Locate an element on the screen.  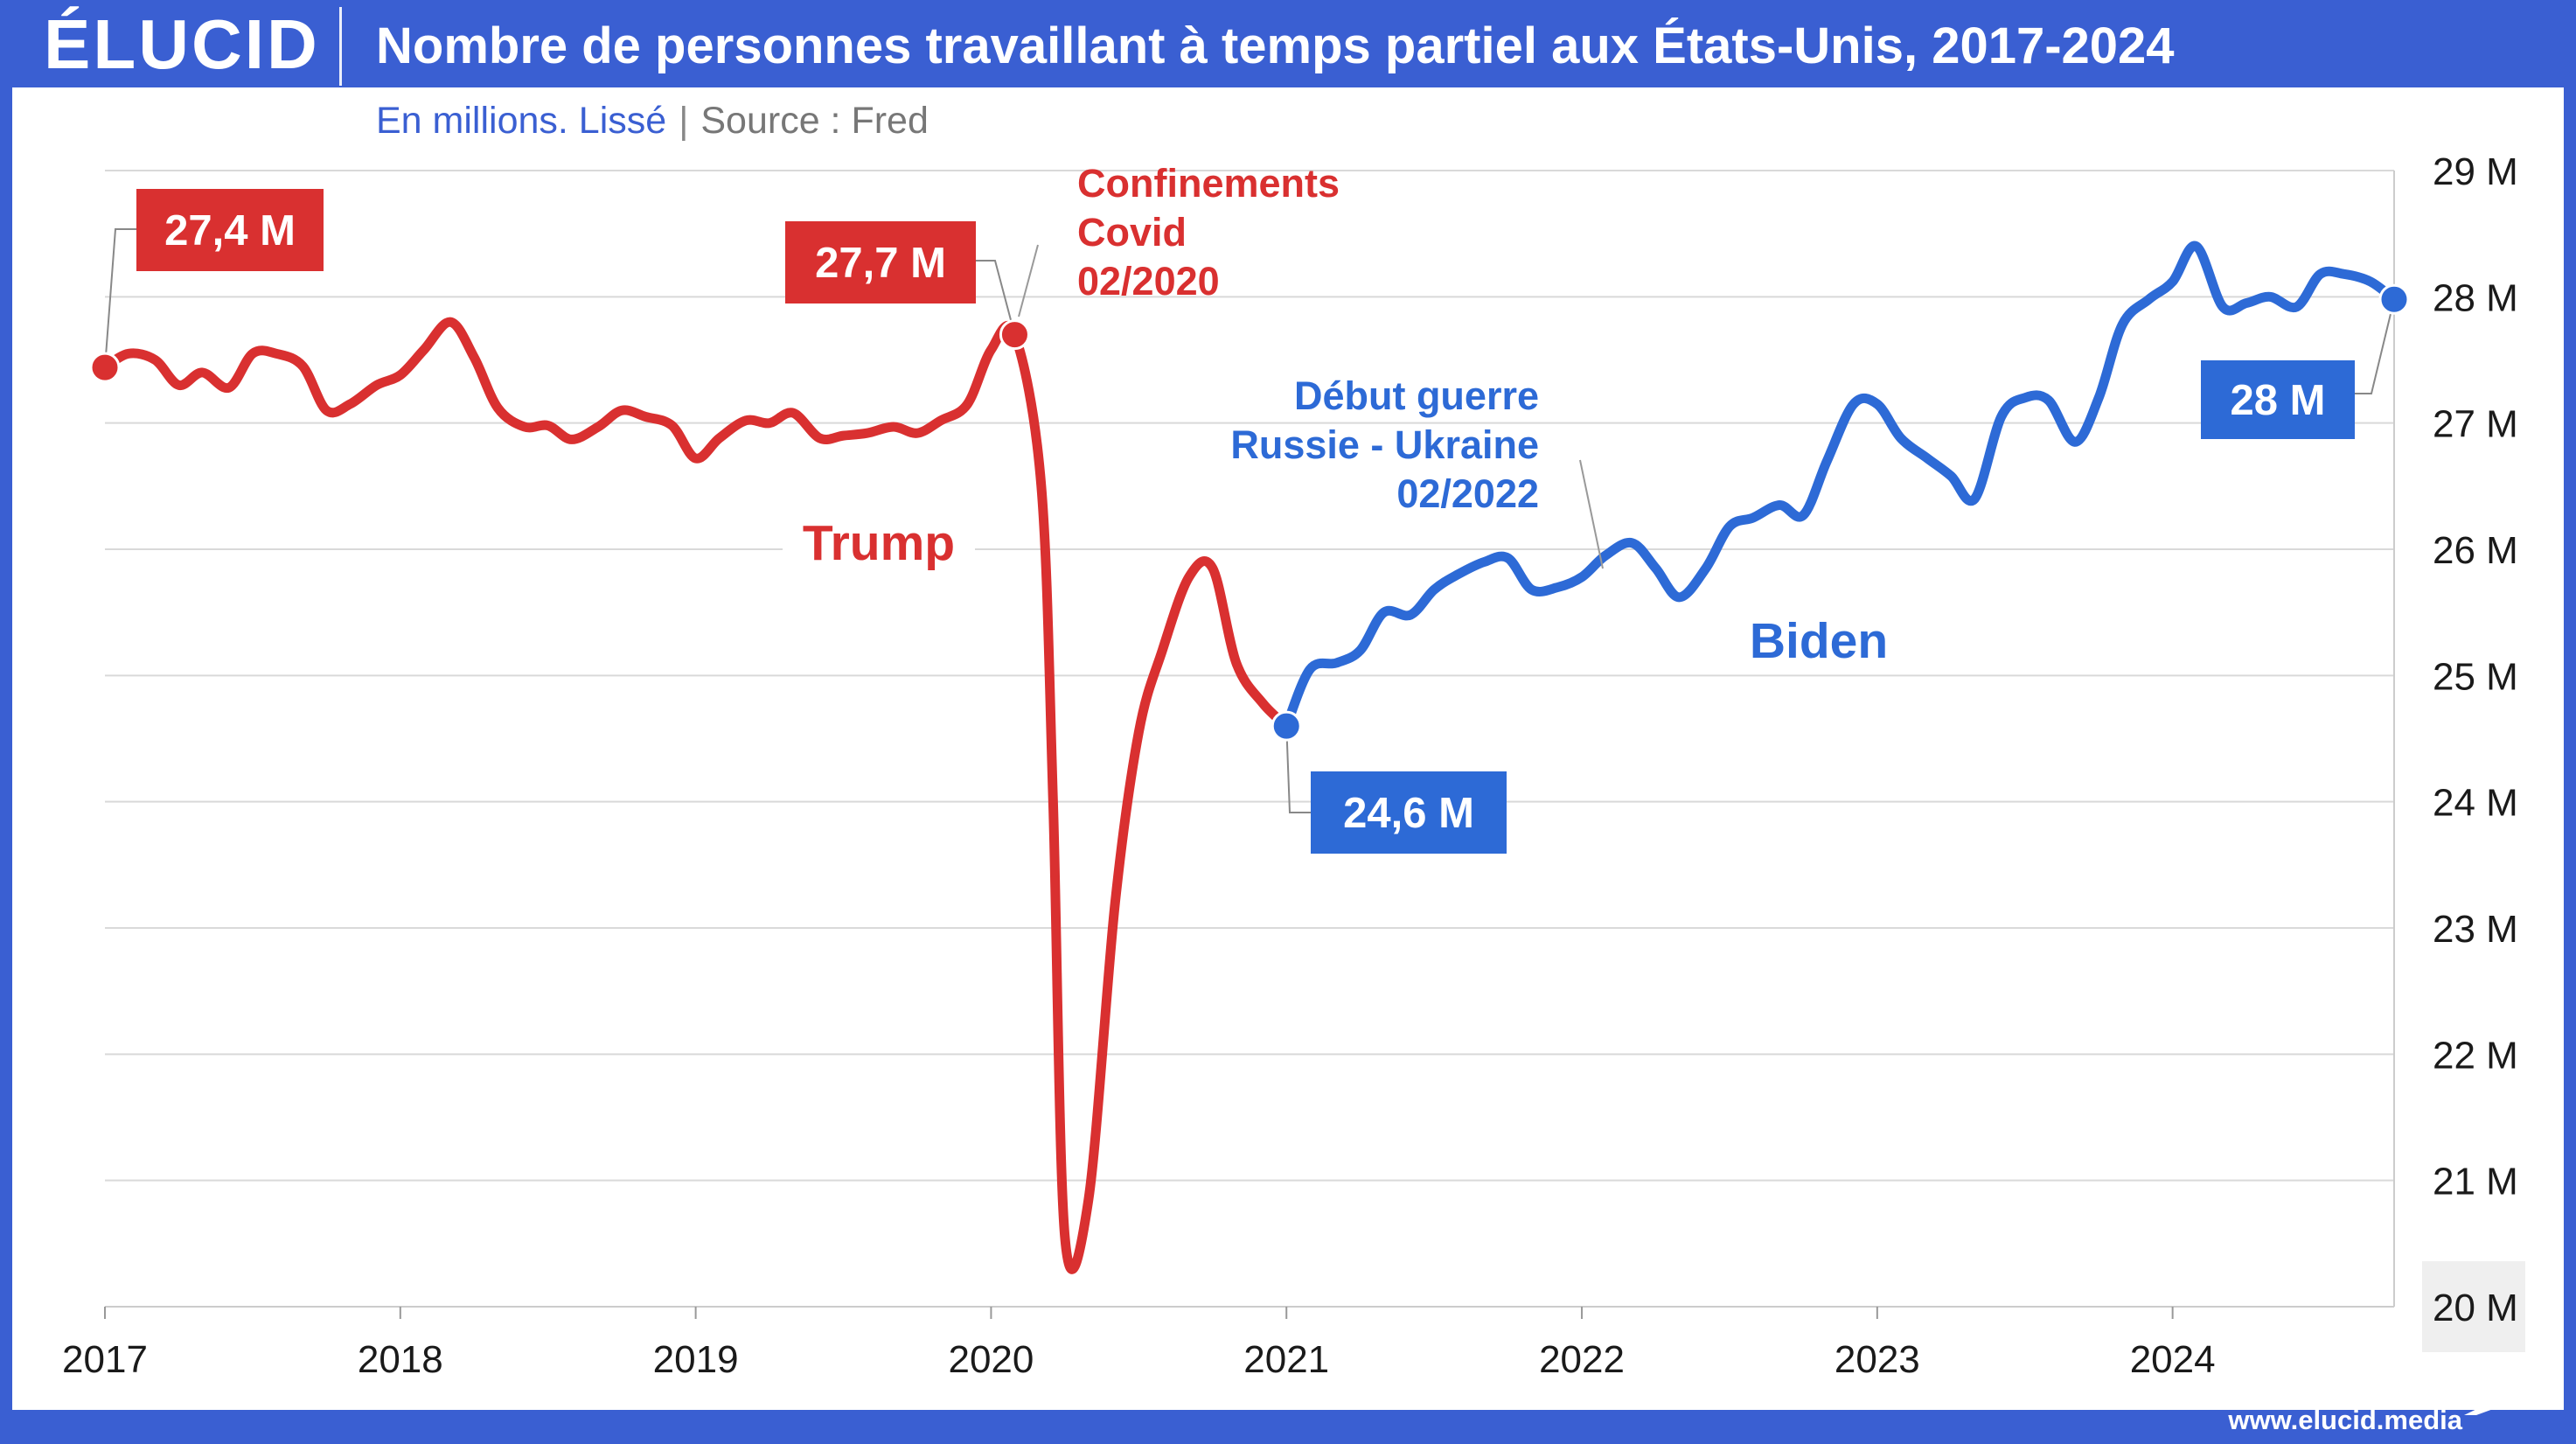
header-bar is located at coordinates (1288, 44).